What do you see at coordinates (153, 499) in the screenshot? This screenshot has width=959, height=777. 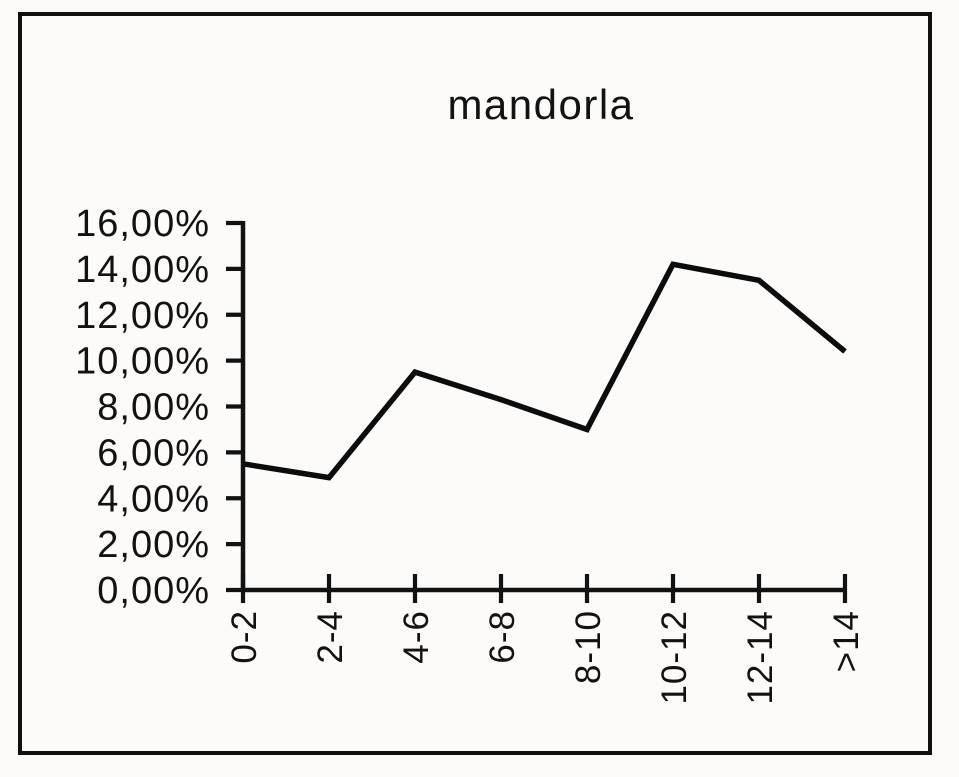 I see `y-tick-label: 4,00%` at bounding box center [153, 499].